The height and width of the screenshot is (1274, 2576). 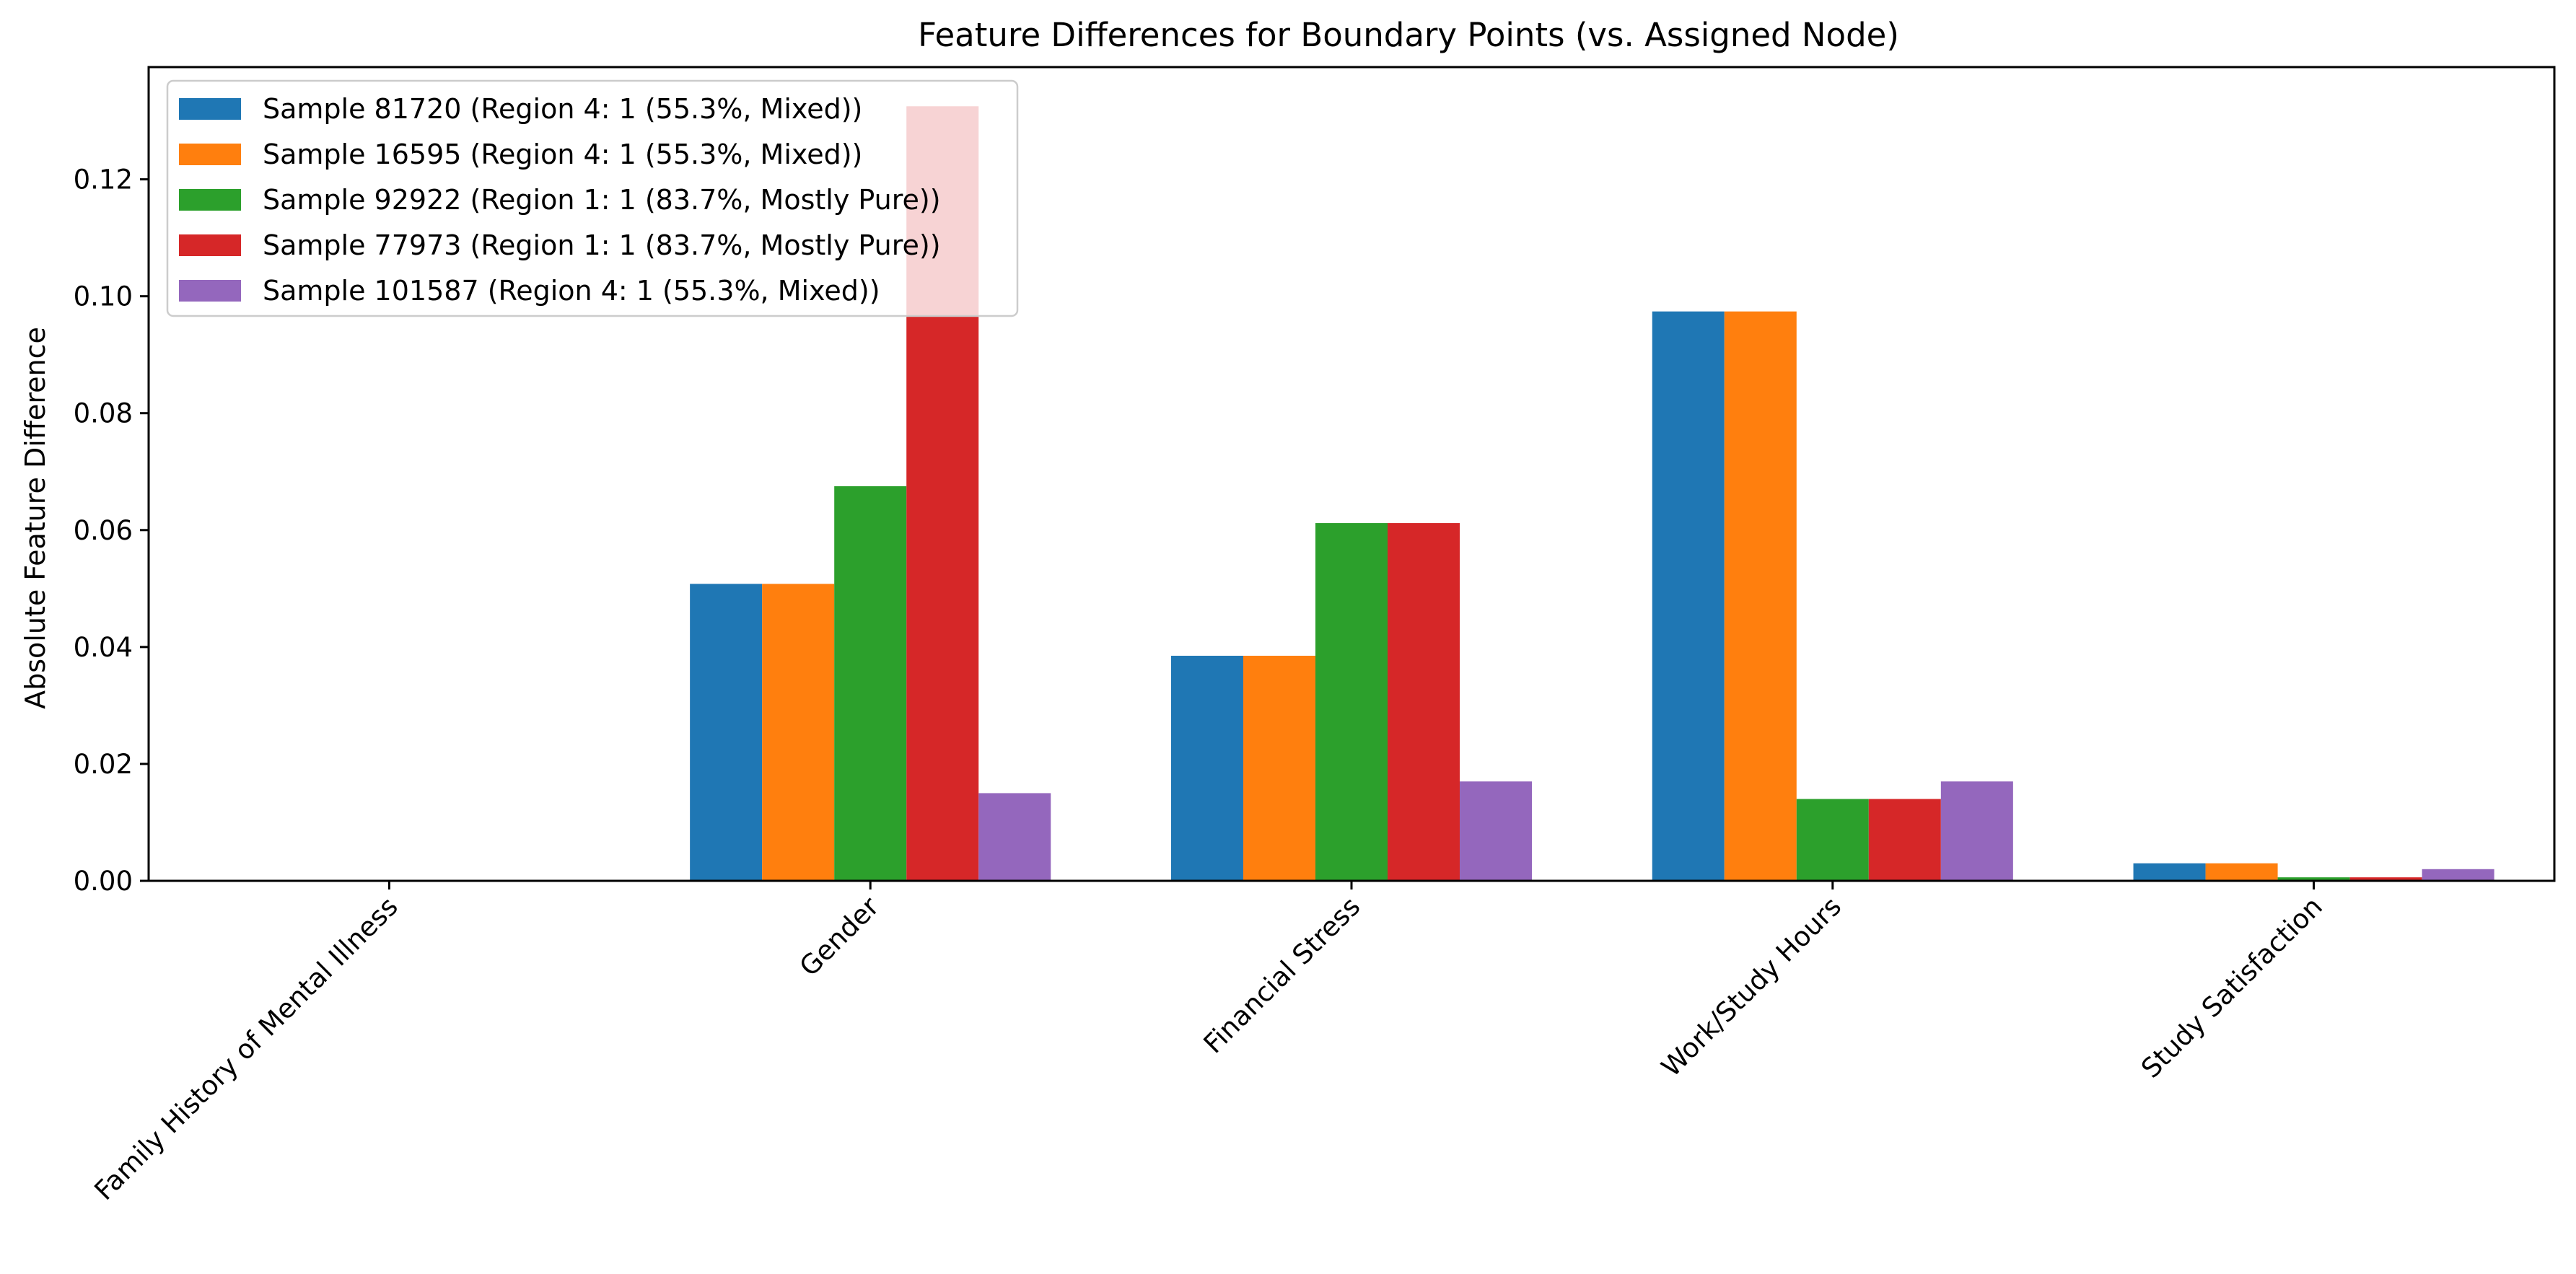 What do you see at coordinates (1424, 702) in the screenshot?
I see `bar-s4-c3` at bounding box center [1424, 702].